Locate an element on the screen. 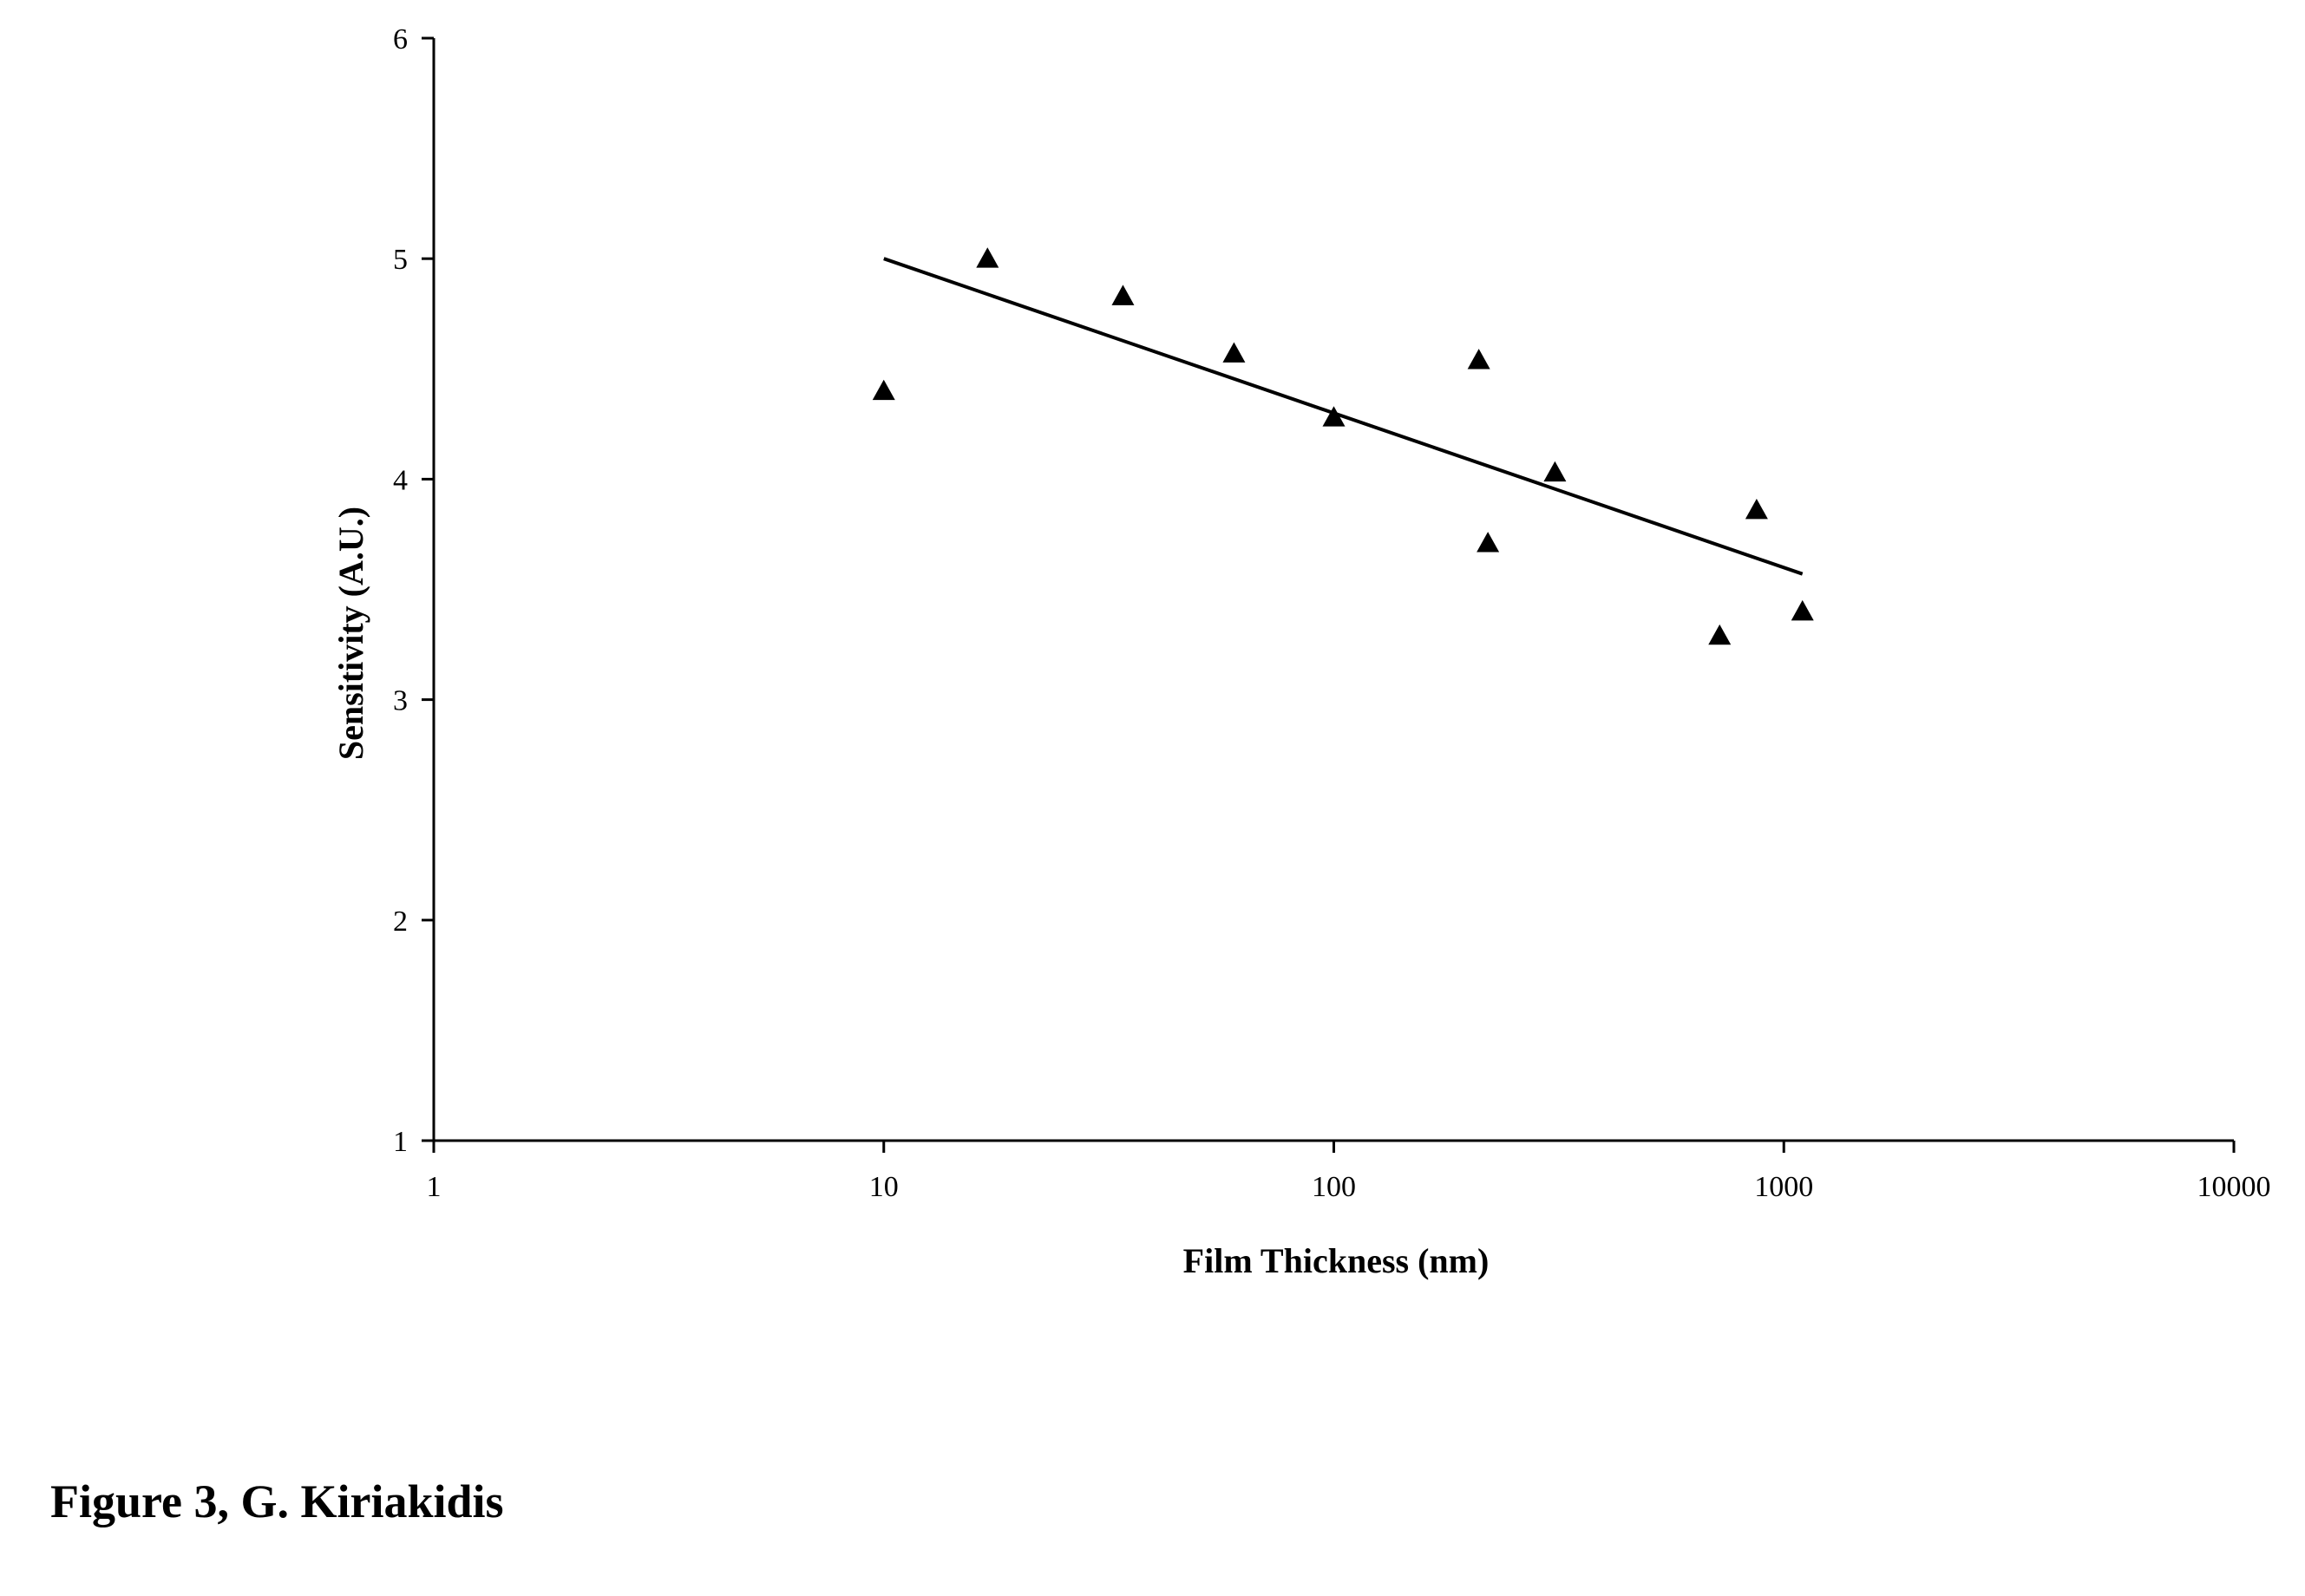 This screenshot has height=1596, width=2305. trendline is located at coordinates (1343, 416).